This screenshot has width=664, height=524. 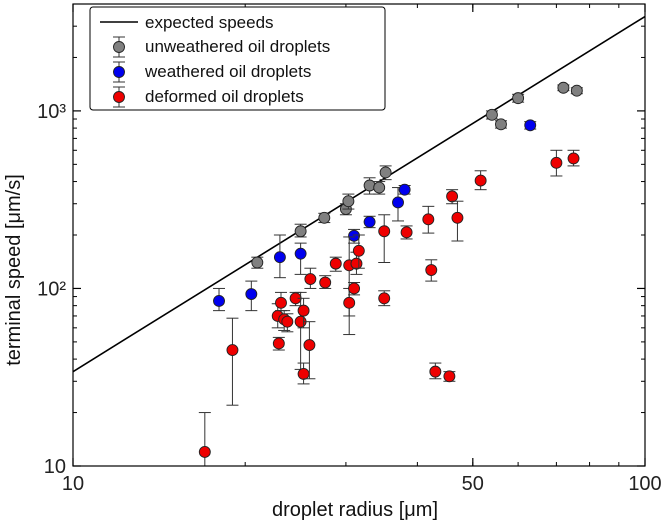 What do you see at coordinates (51, 112) in the screenshot?
I see `y-tick-label: 10³` at bounding box center [51, 112].